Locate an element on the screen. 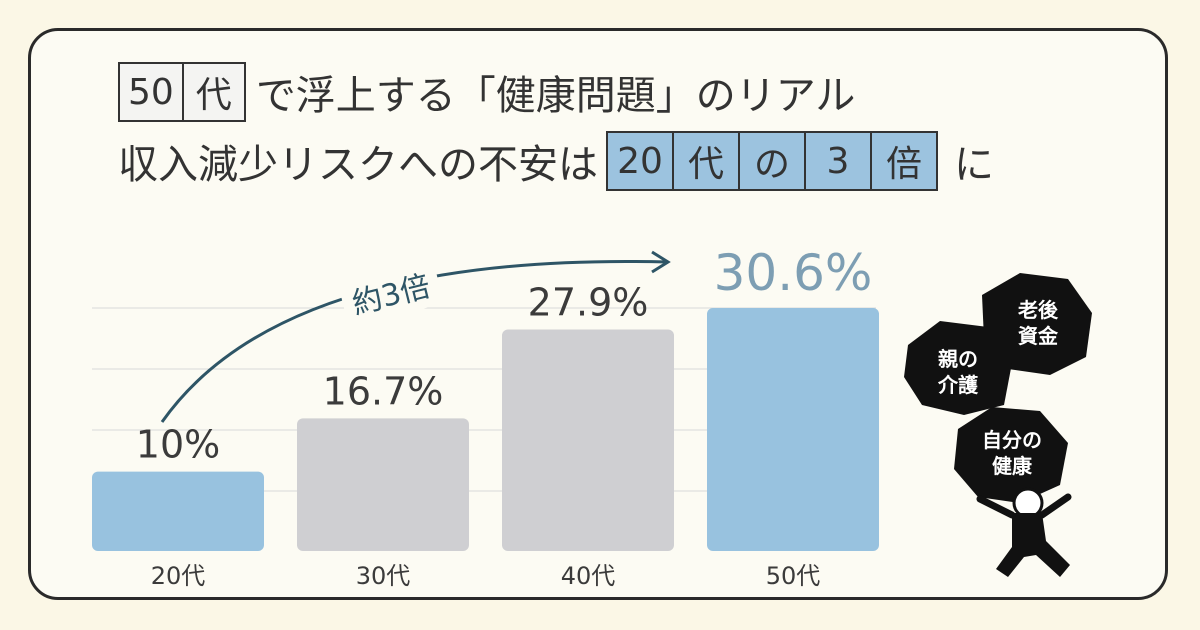 The height and width of the screenshot is (630, 1200). bubble-label-care-2: 介護 is located at coordinates (958, 385).